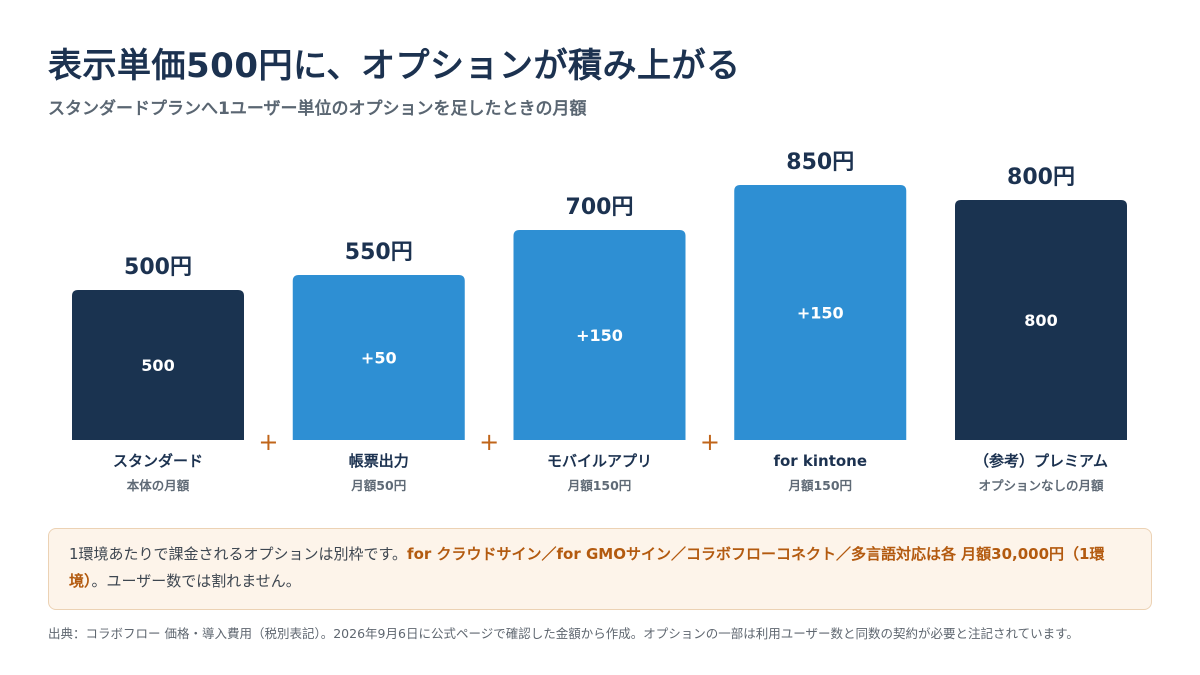  What do you see at coordinates (1041, 485) in the screenshot?
I see `category-sublabel-4: オプションなしの月額` at bounding box center [1041, 485].